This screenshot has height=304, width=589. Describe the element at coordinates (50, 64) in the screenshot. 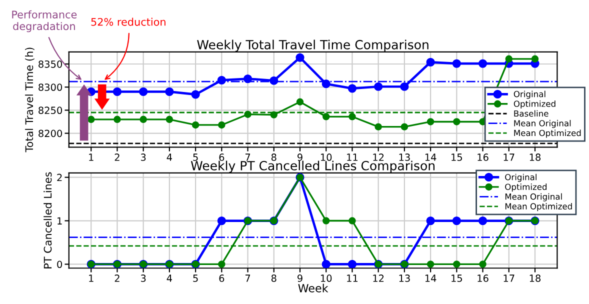

I see `y-tick-label: 8350` at that location.